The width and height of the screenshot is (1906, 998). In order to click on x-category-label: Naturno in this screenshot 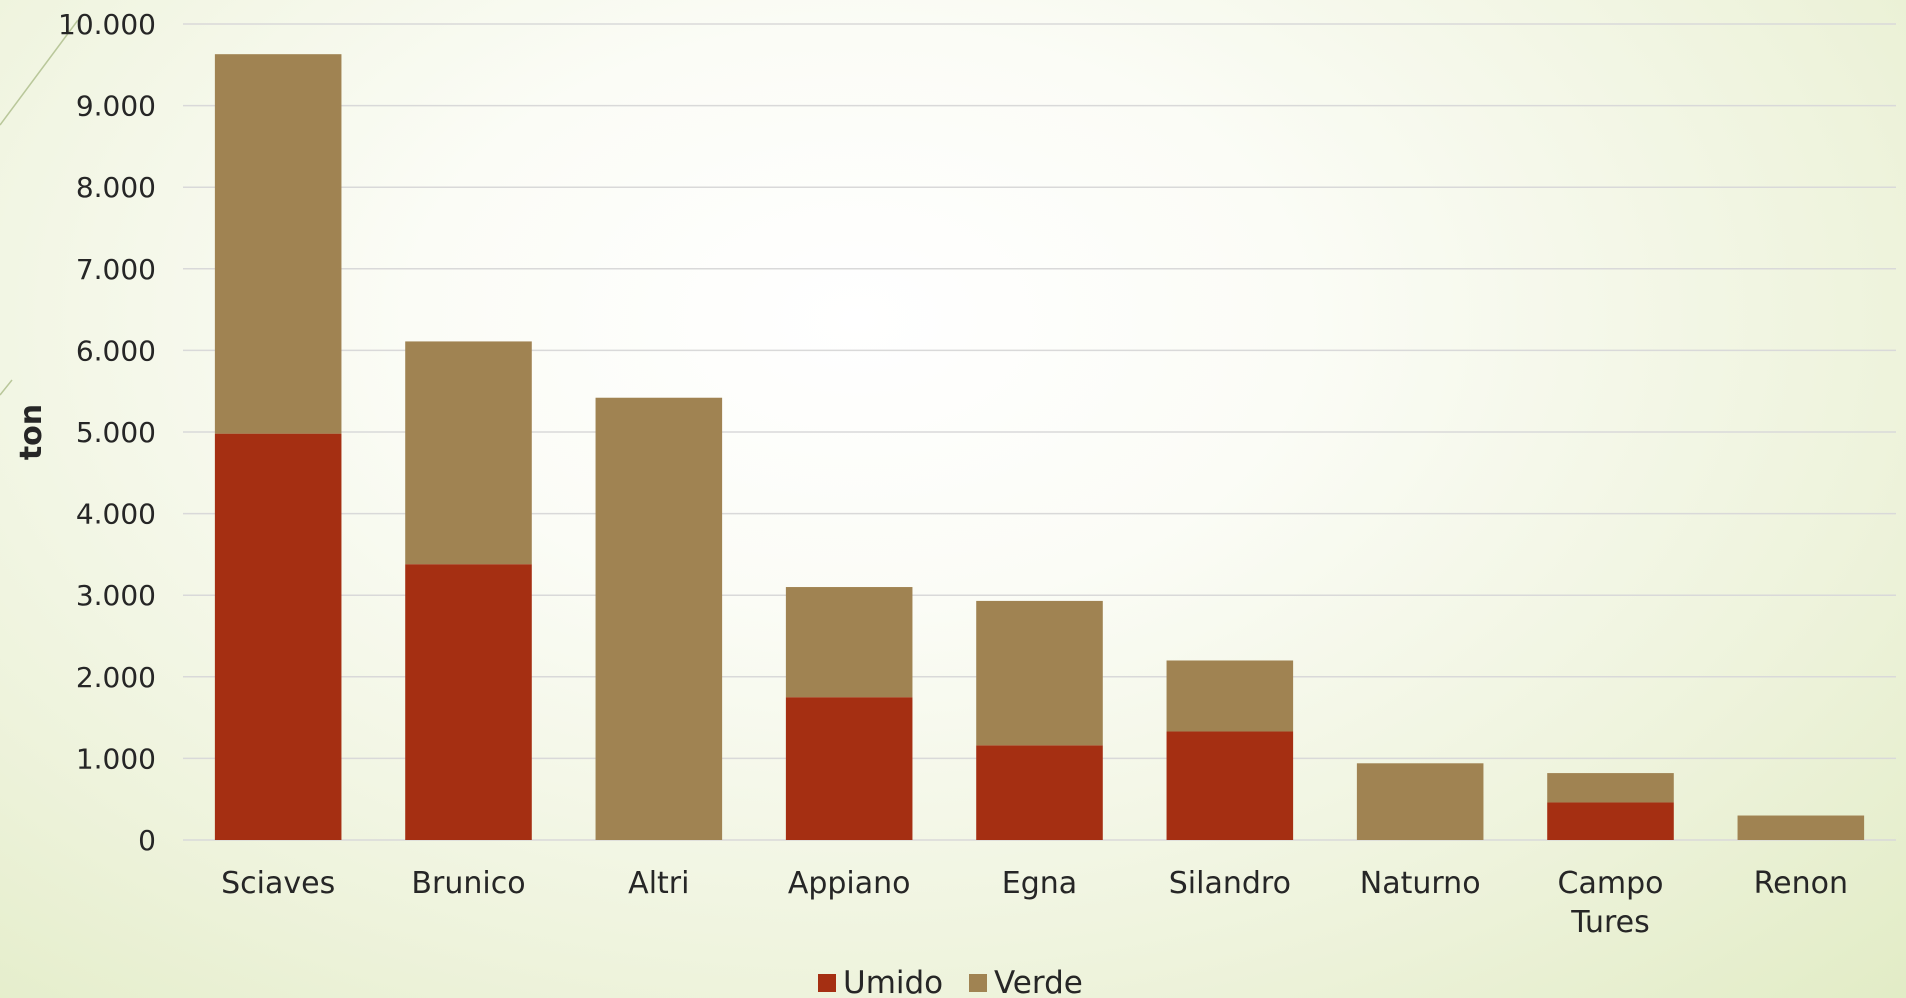, I will do `click(1420, 883)`.